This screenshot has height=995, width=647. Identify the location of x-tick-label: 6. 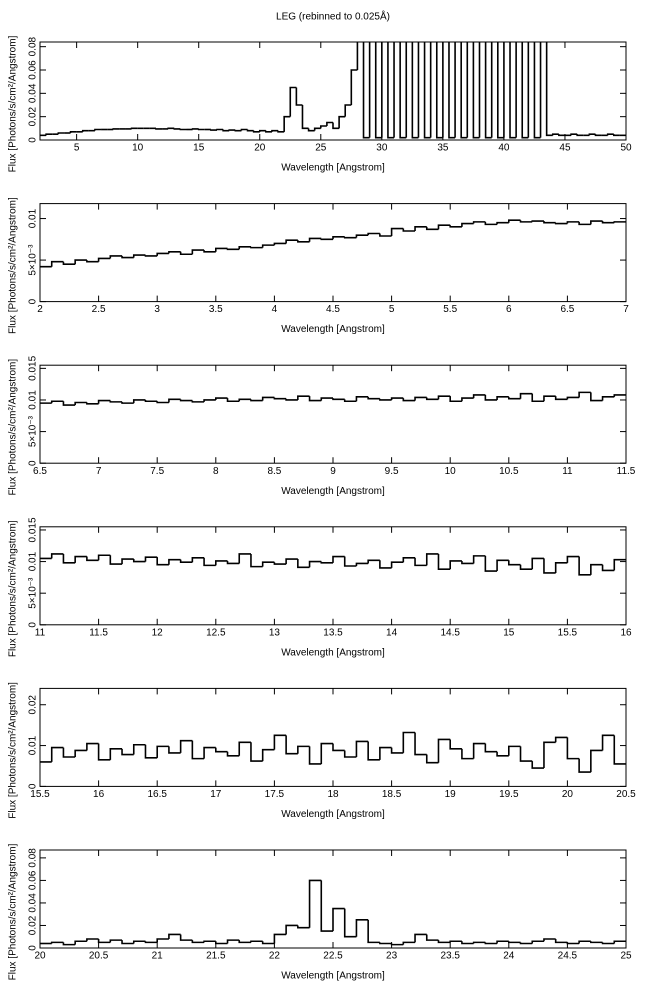
(509, 309).